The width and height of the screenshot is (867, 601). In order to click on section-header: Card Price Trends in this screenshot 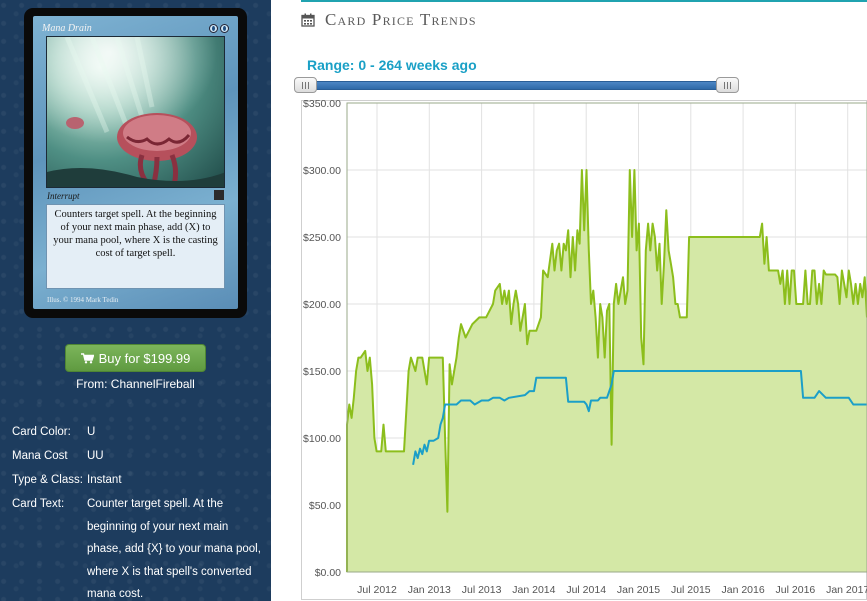, I will do `click(389, 20)`.